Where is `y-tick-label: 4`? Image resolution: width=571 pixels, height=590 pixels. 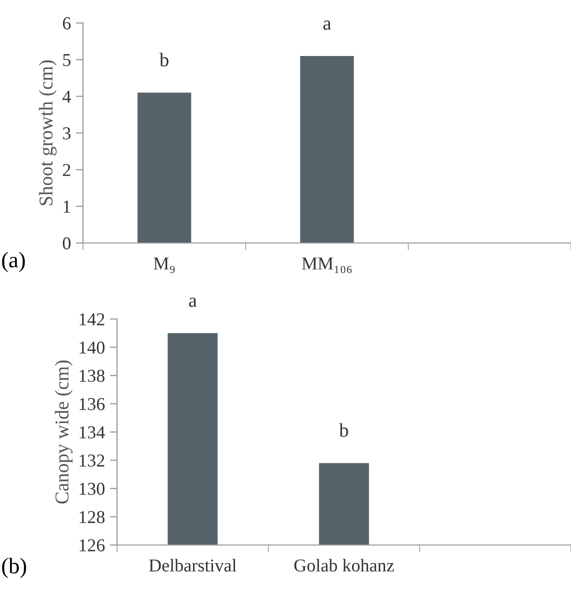
y-tick-label: 4 is located at coordinates (66, 96).